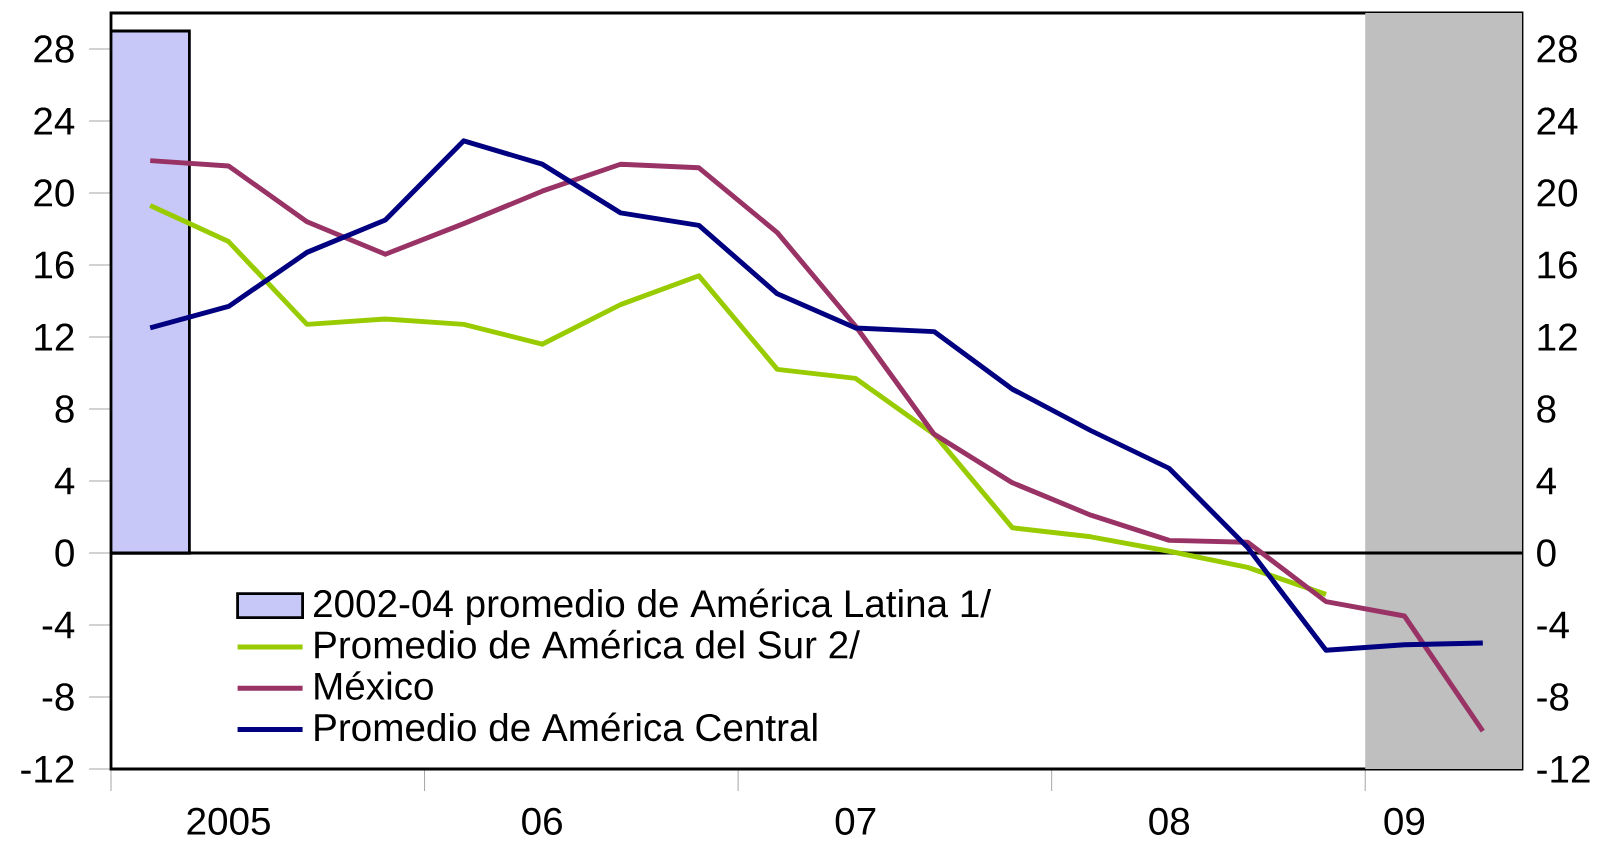 The width and height of the screenshot is (1624, 842). What do you see at coordinates (653, 606) in the screenshot?
I see `legend-label: 2002-04 promedio de América Latina 1/` at bounding box center [653, 606].